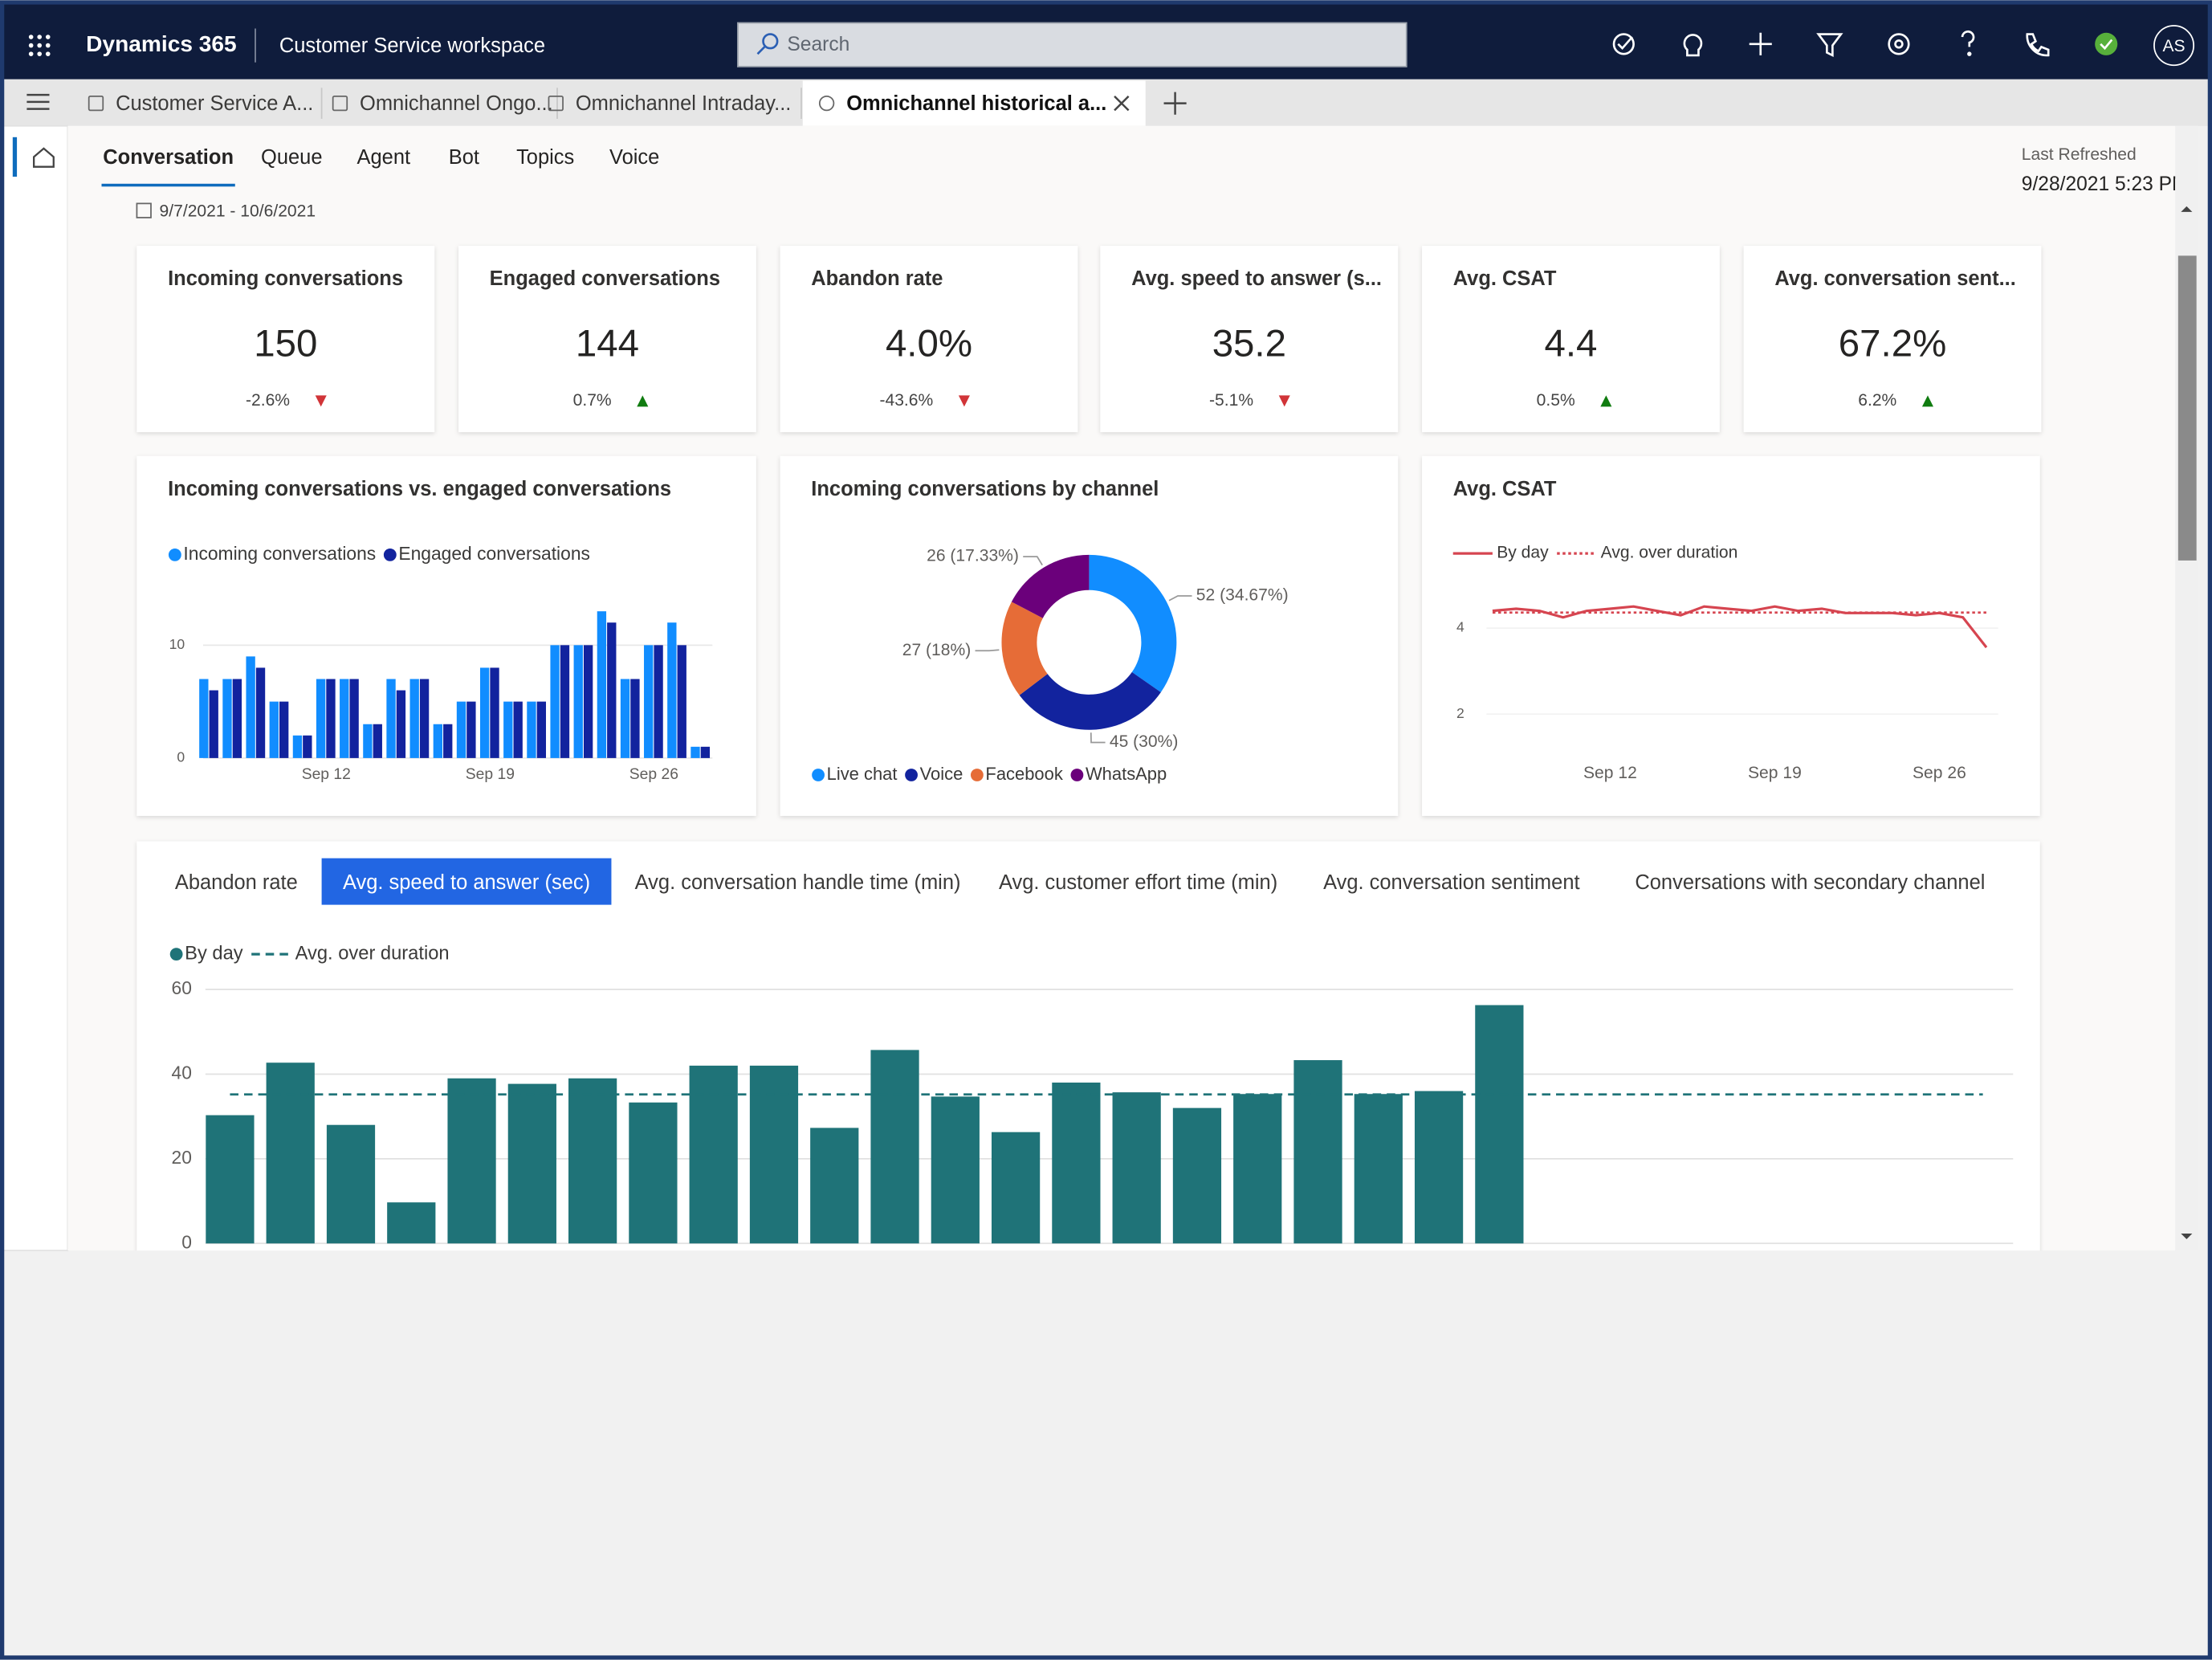  I want to click on data-label: 27 (18%), so click(937, 650).